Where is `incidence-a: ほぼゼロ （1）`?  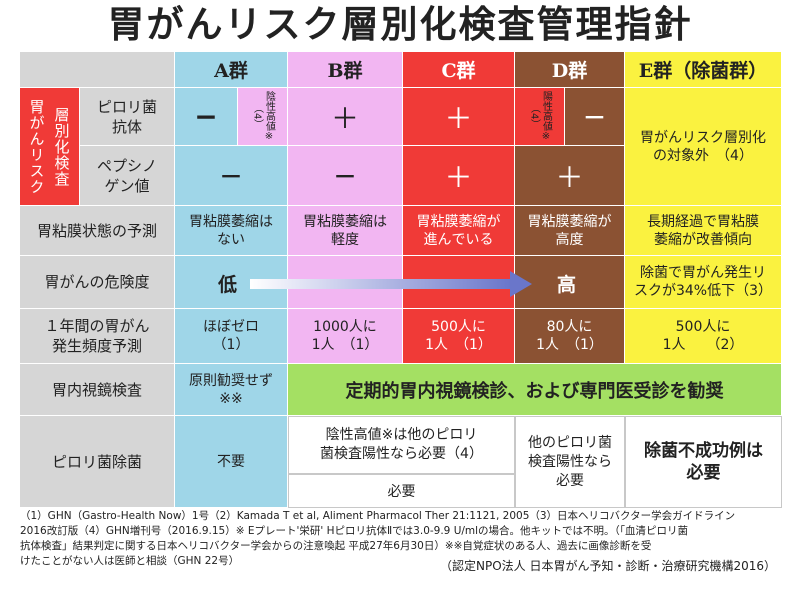
incidence-a: ほぼゼロ （1） is located at coordinates (231, 336).